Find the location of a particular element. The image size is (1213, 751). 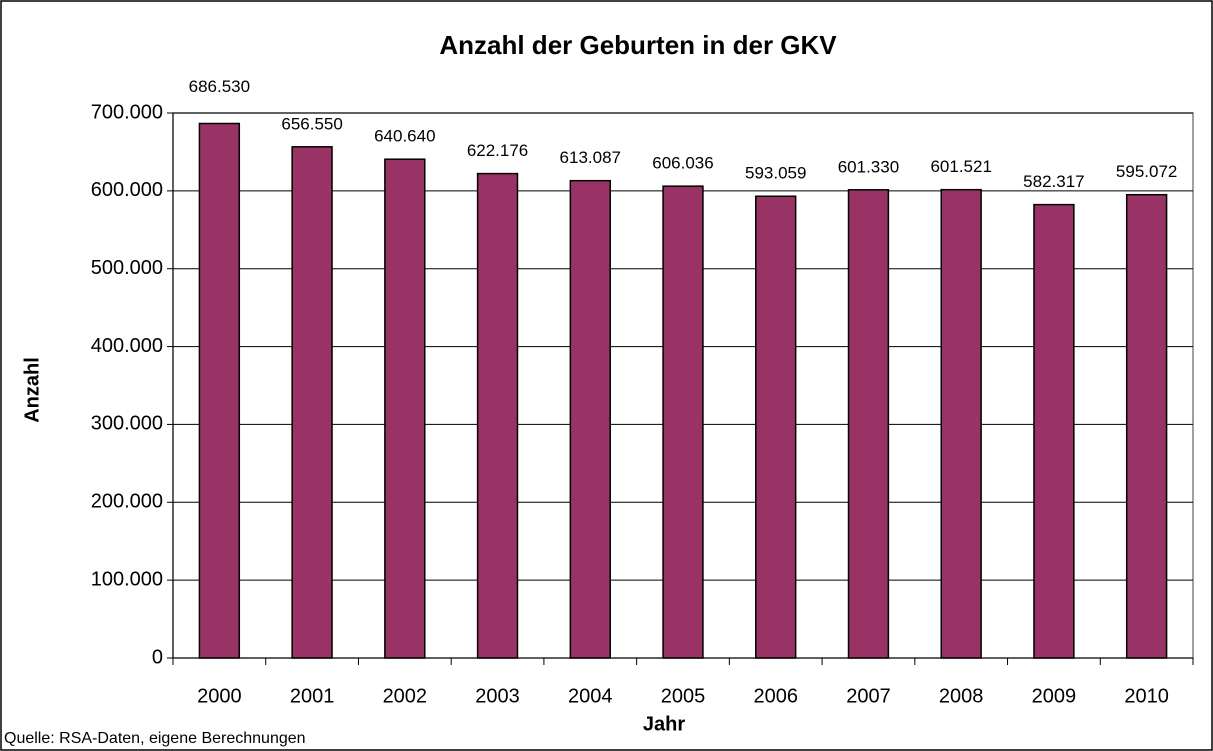

y-tick-label: 400.000 is located at coordinates (127, 346).